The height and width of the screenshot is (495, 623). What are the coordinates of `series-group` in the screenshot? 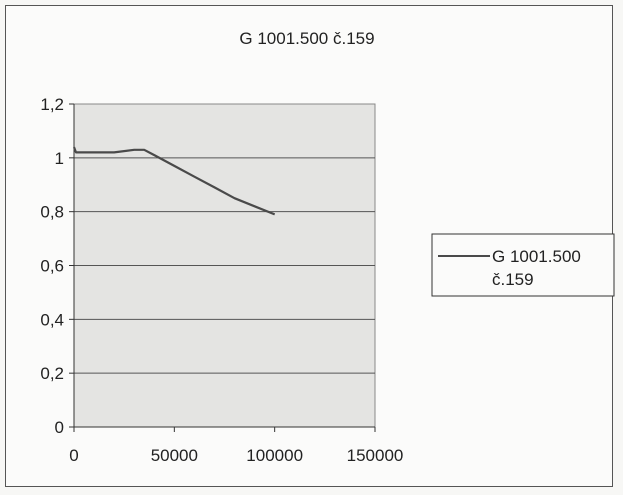 It's located at (174, 181).